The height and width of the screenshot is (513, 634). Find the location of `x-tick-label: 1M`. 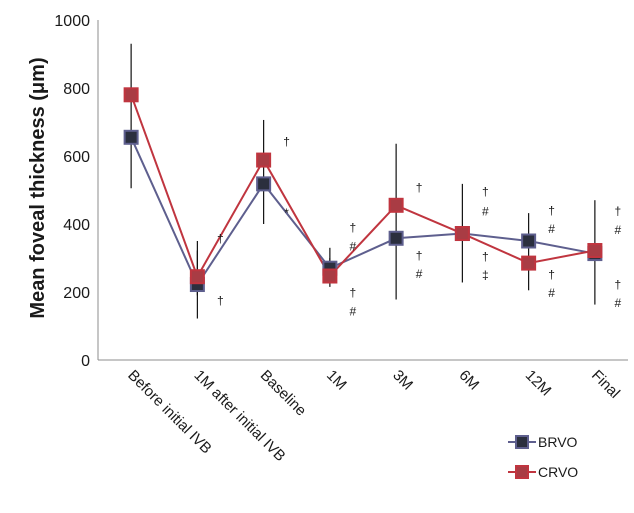

x-tick-label: 1M is located at coordinates (336, 380).